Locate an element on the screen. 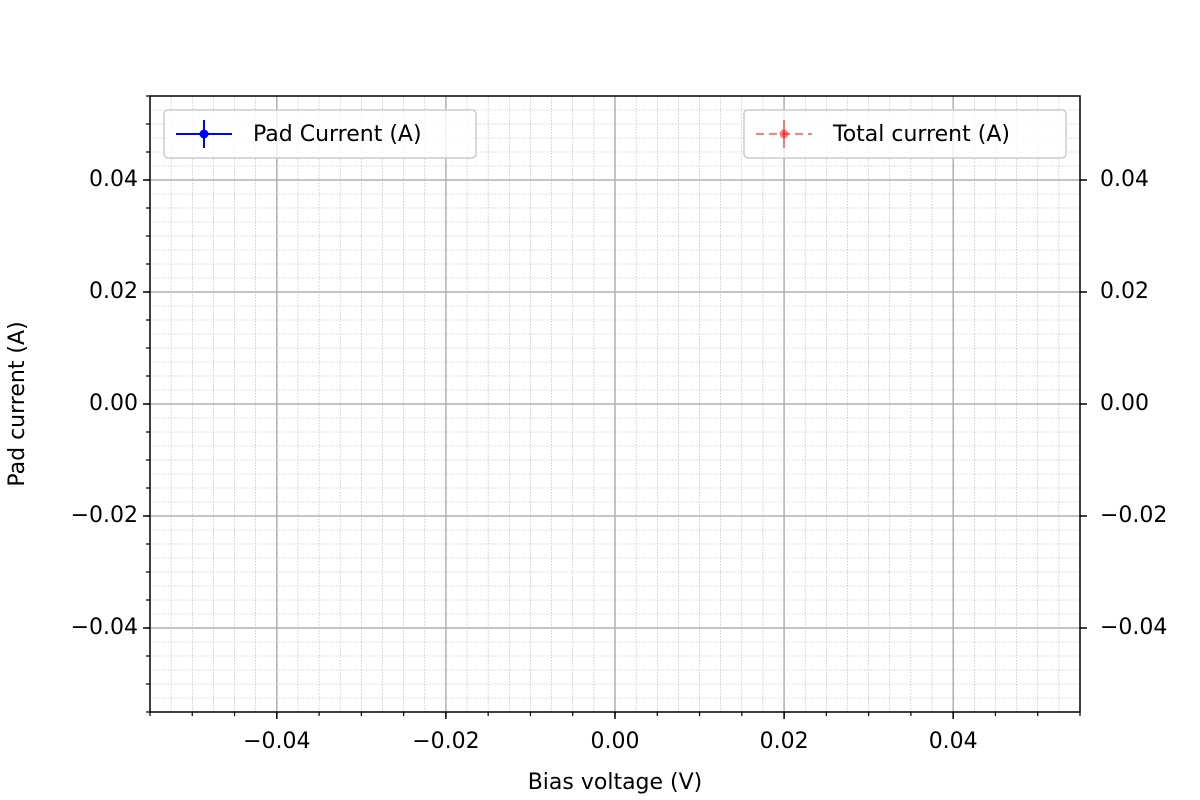 This screenshot has height=800, width=1200. y-axis-label: Pad current (A) is located at coordinates (17, 403).